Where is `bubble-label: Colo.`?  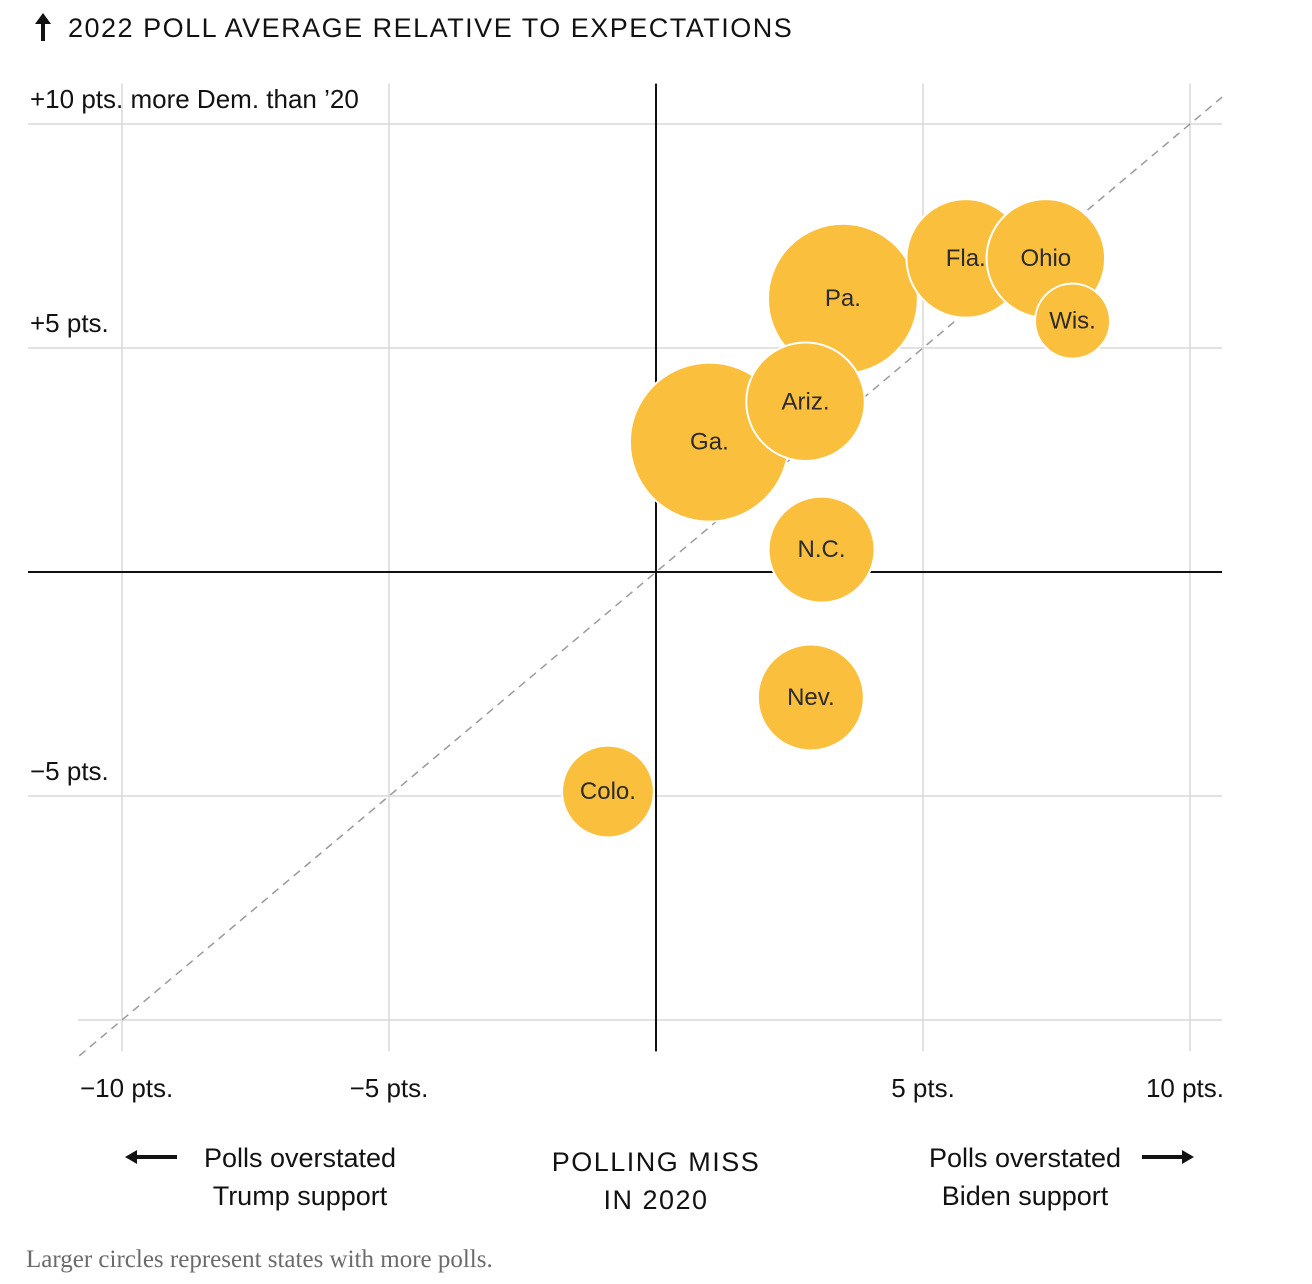
bubble-label: Colo. is located at coordinates (608, 791).